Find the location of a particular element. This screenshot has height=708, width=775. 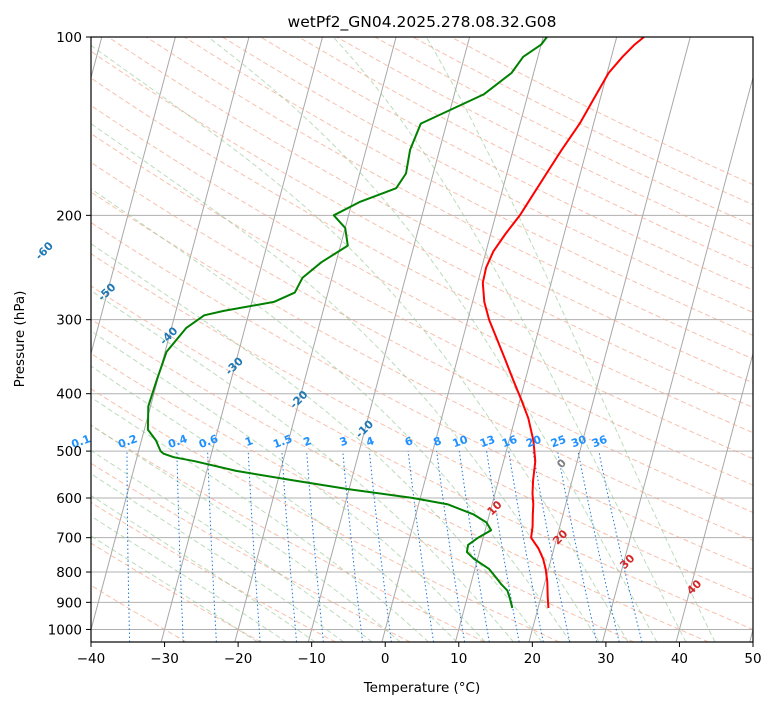

moist-adiabat-label: 10 is located at coordinates (495, 508).